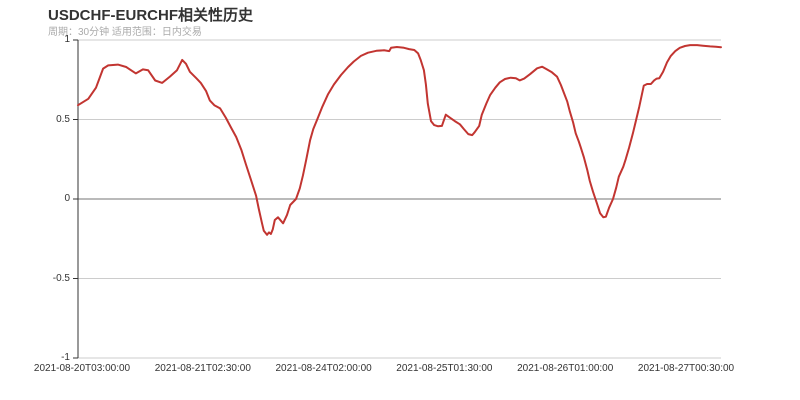 This screenshot has width=800, height=400. I want to click on y-tick-label: 0.5, so click(63, 119).